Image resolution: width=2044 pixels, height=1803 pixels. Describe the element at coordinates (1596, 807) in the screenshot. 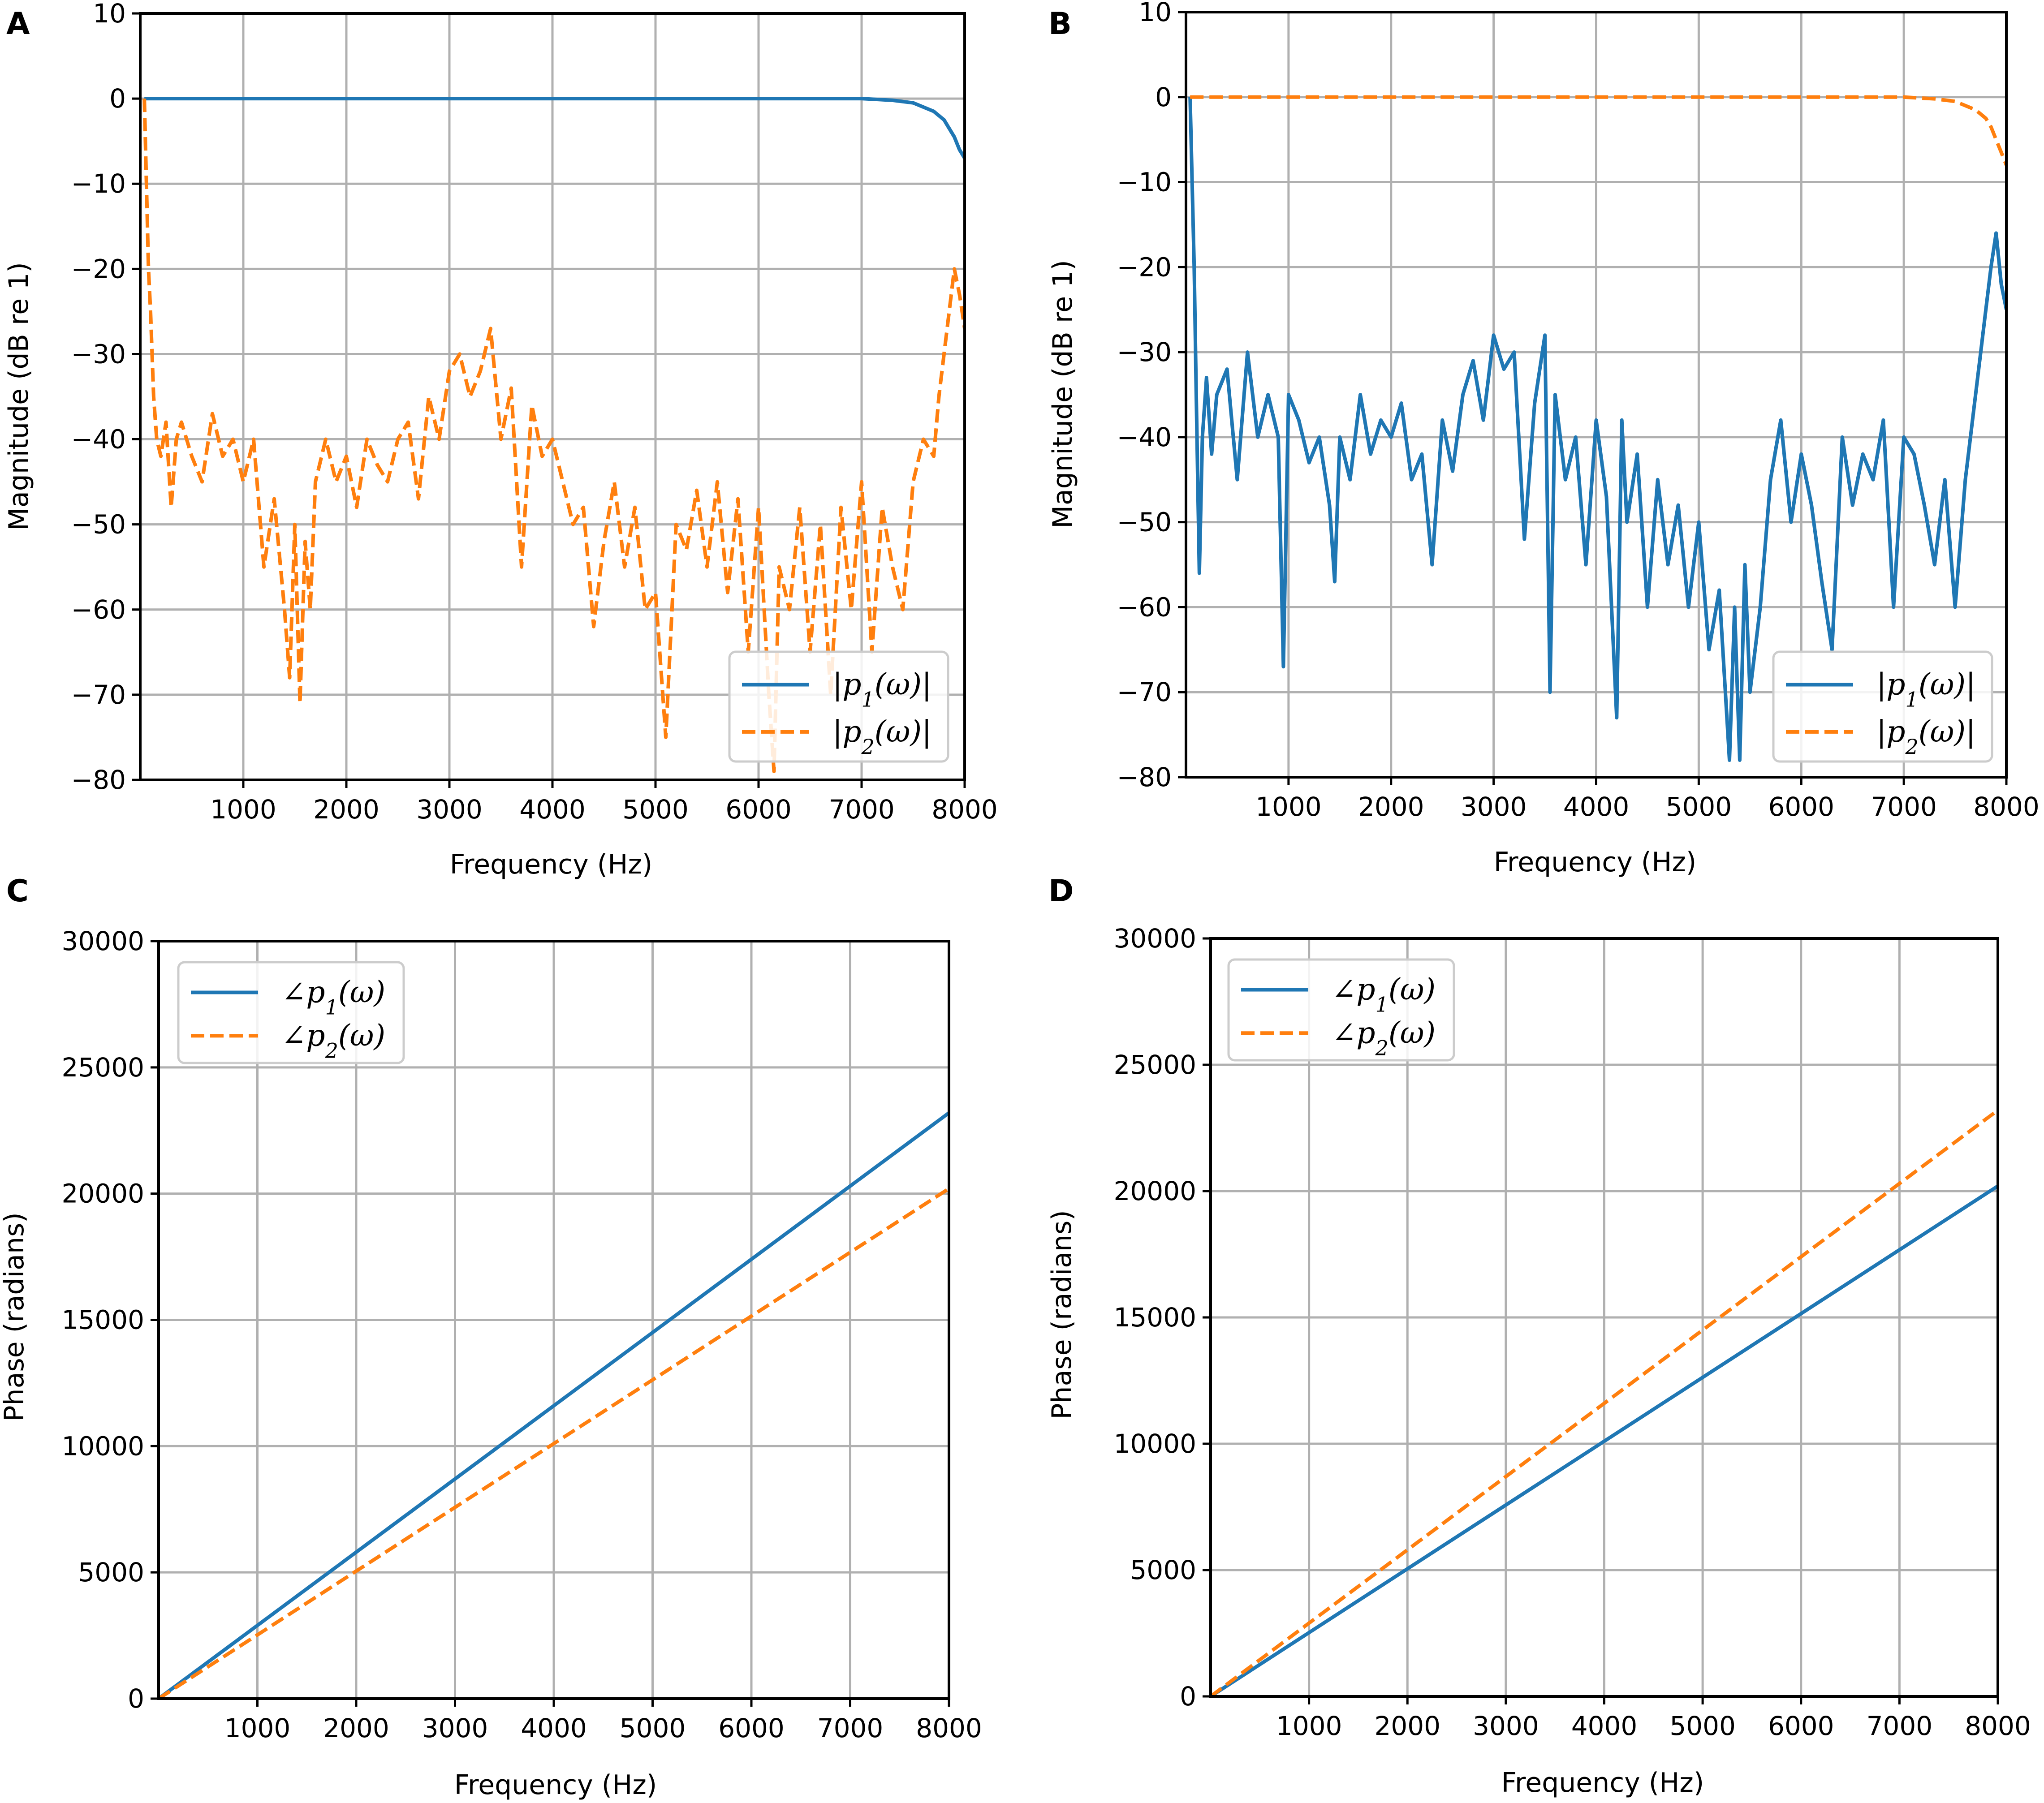

I see `panel-b-x-tick-label: 4000` at that location.